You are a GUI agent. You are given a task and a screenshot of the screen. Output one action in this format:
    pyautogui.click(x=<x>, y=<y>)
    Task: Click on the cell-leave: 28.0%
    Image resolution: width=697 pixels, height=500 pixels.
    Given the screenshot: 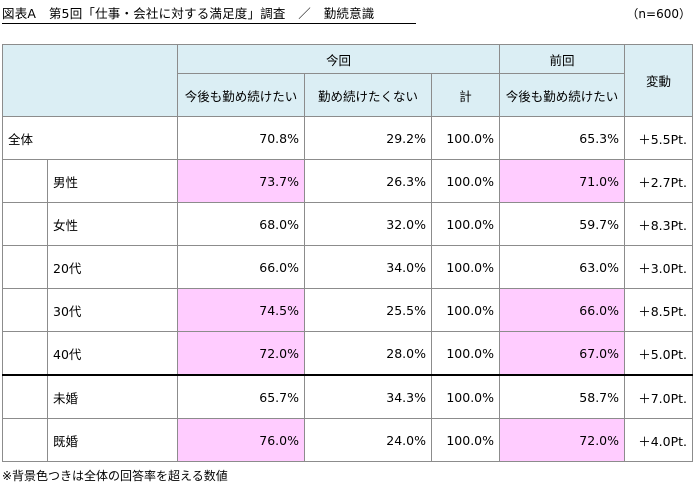 What is the action you would take?
    pyautogui.click(x=368, y=353)
    